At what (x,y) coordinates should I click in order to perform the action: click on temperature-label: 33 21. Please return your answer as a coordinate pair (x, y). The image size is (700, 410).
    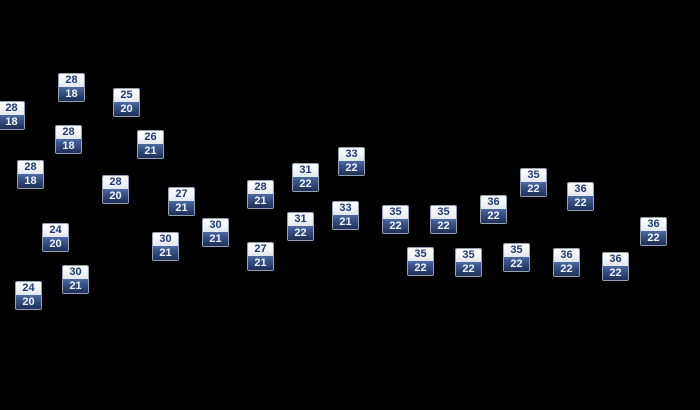
    Looking at the image, I should click on (345, 215).